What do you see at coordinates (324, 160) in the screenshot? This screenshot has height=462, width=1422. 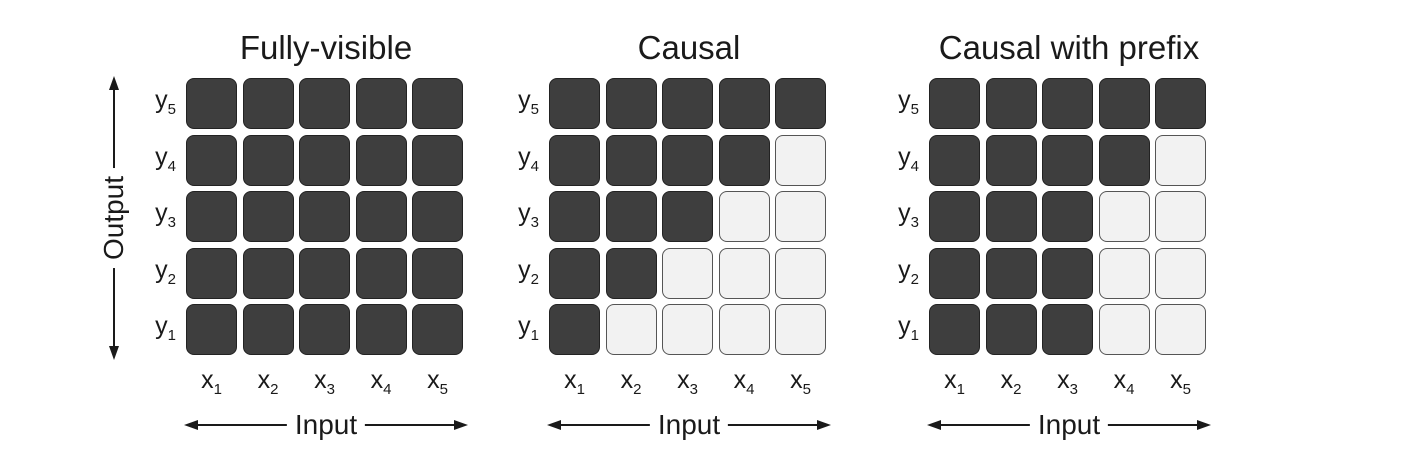 I see `mask-cell-p1-r2-c3` at bounding box center [324, 160].